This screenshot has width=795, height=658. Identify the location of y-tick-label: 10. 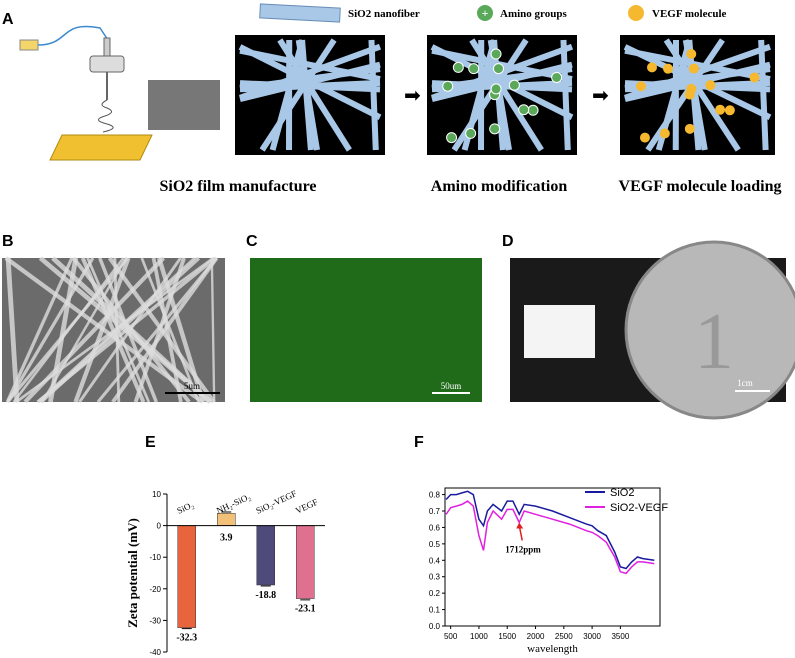
(156, 494).